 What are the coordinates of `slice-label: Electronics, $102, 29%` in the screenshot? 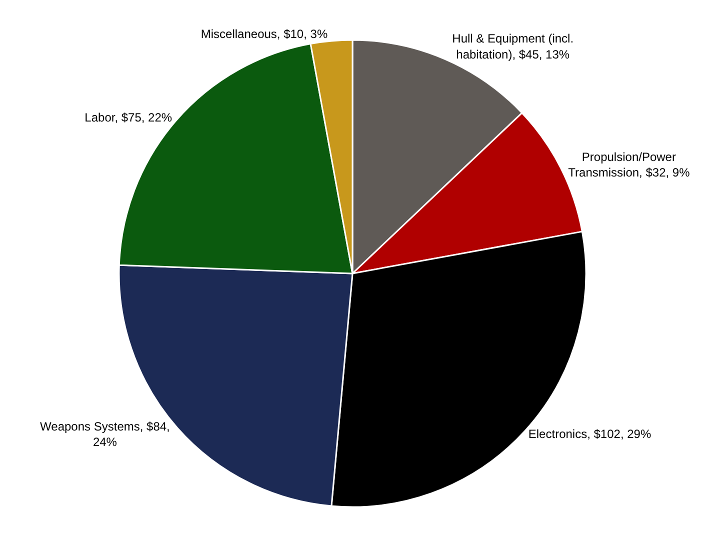 It's located at (590, 434).